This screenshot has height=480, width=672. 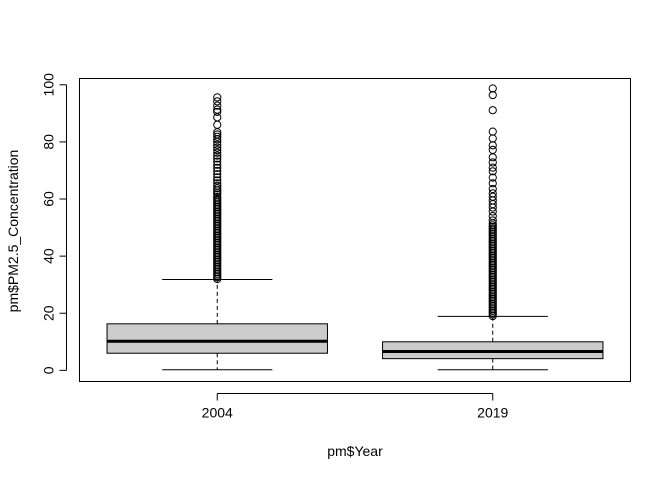 What do you see at coordinates (49, 370) in the screenshot?
I see `y-tick-label: 0` at bounding box center [49, 370].